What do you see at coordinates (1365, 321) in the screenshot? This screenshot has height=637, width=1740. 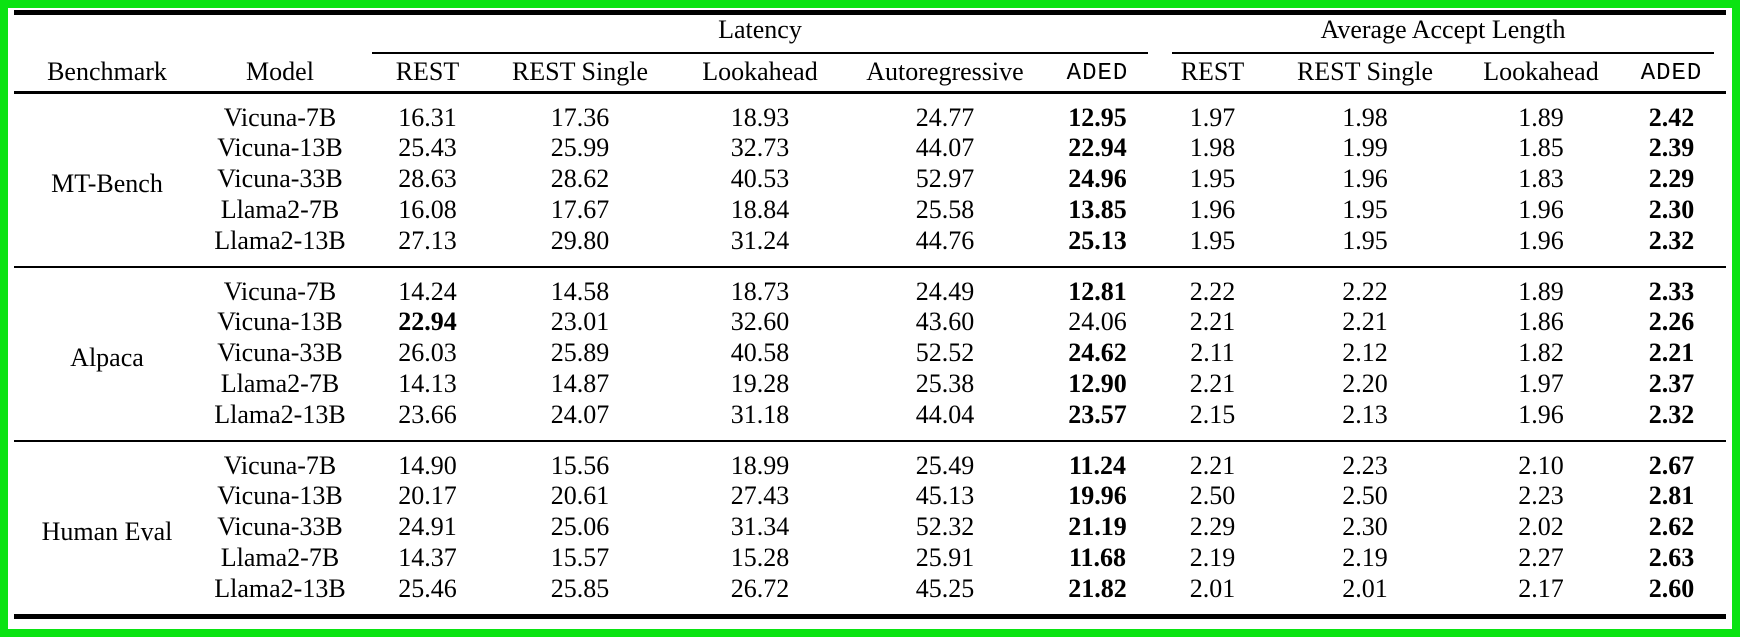 I see `cell-acc-rest-single: 2.21` at bounding box center [1365, 321].